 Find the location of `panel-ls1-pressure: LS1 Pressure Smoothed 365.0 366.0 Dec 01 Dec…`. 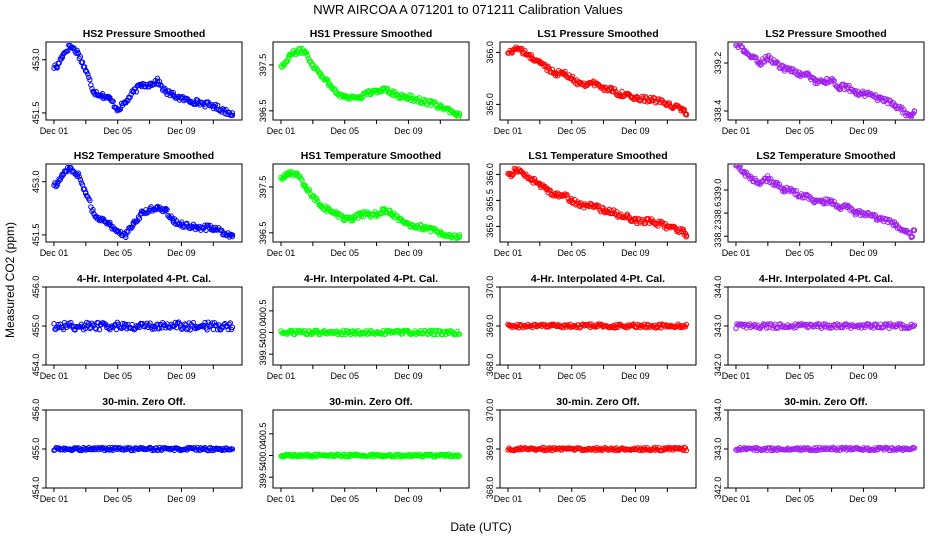

panel-ls1-pressure: LS1 Pressure Smoothed 365.0 366.0 Dec 01 Dec… is located at coordinates (591, 82).